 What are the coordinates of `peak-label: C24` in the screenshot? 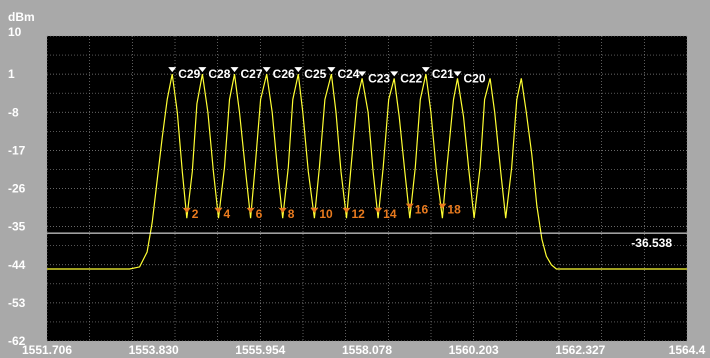 It's located at (348, 74).